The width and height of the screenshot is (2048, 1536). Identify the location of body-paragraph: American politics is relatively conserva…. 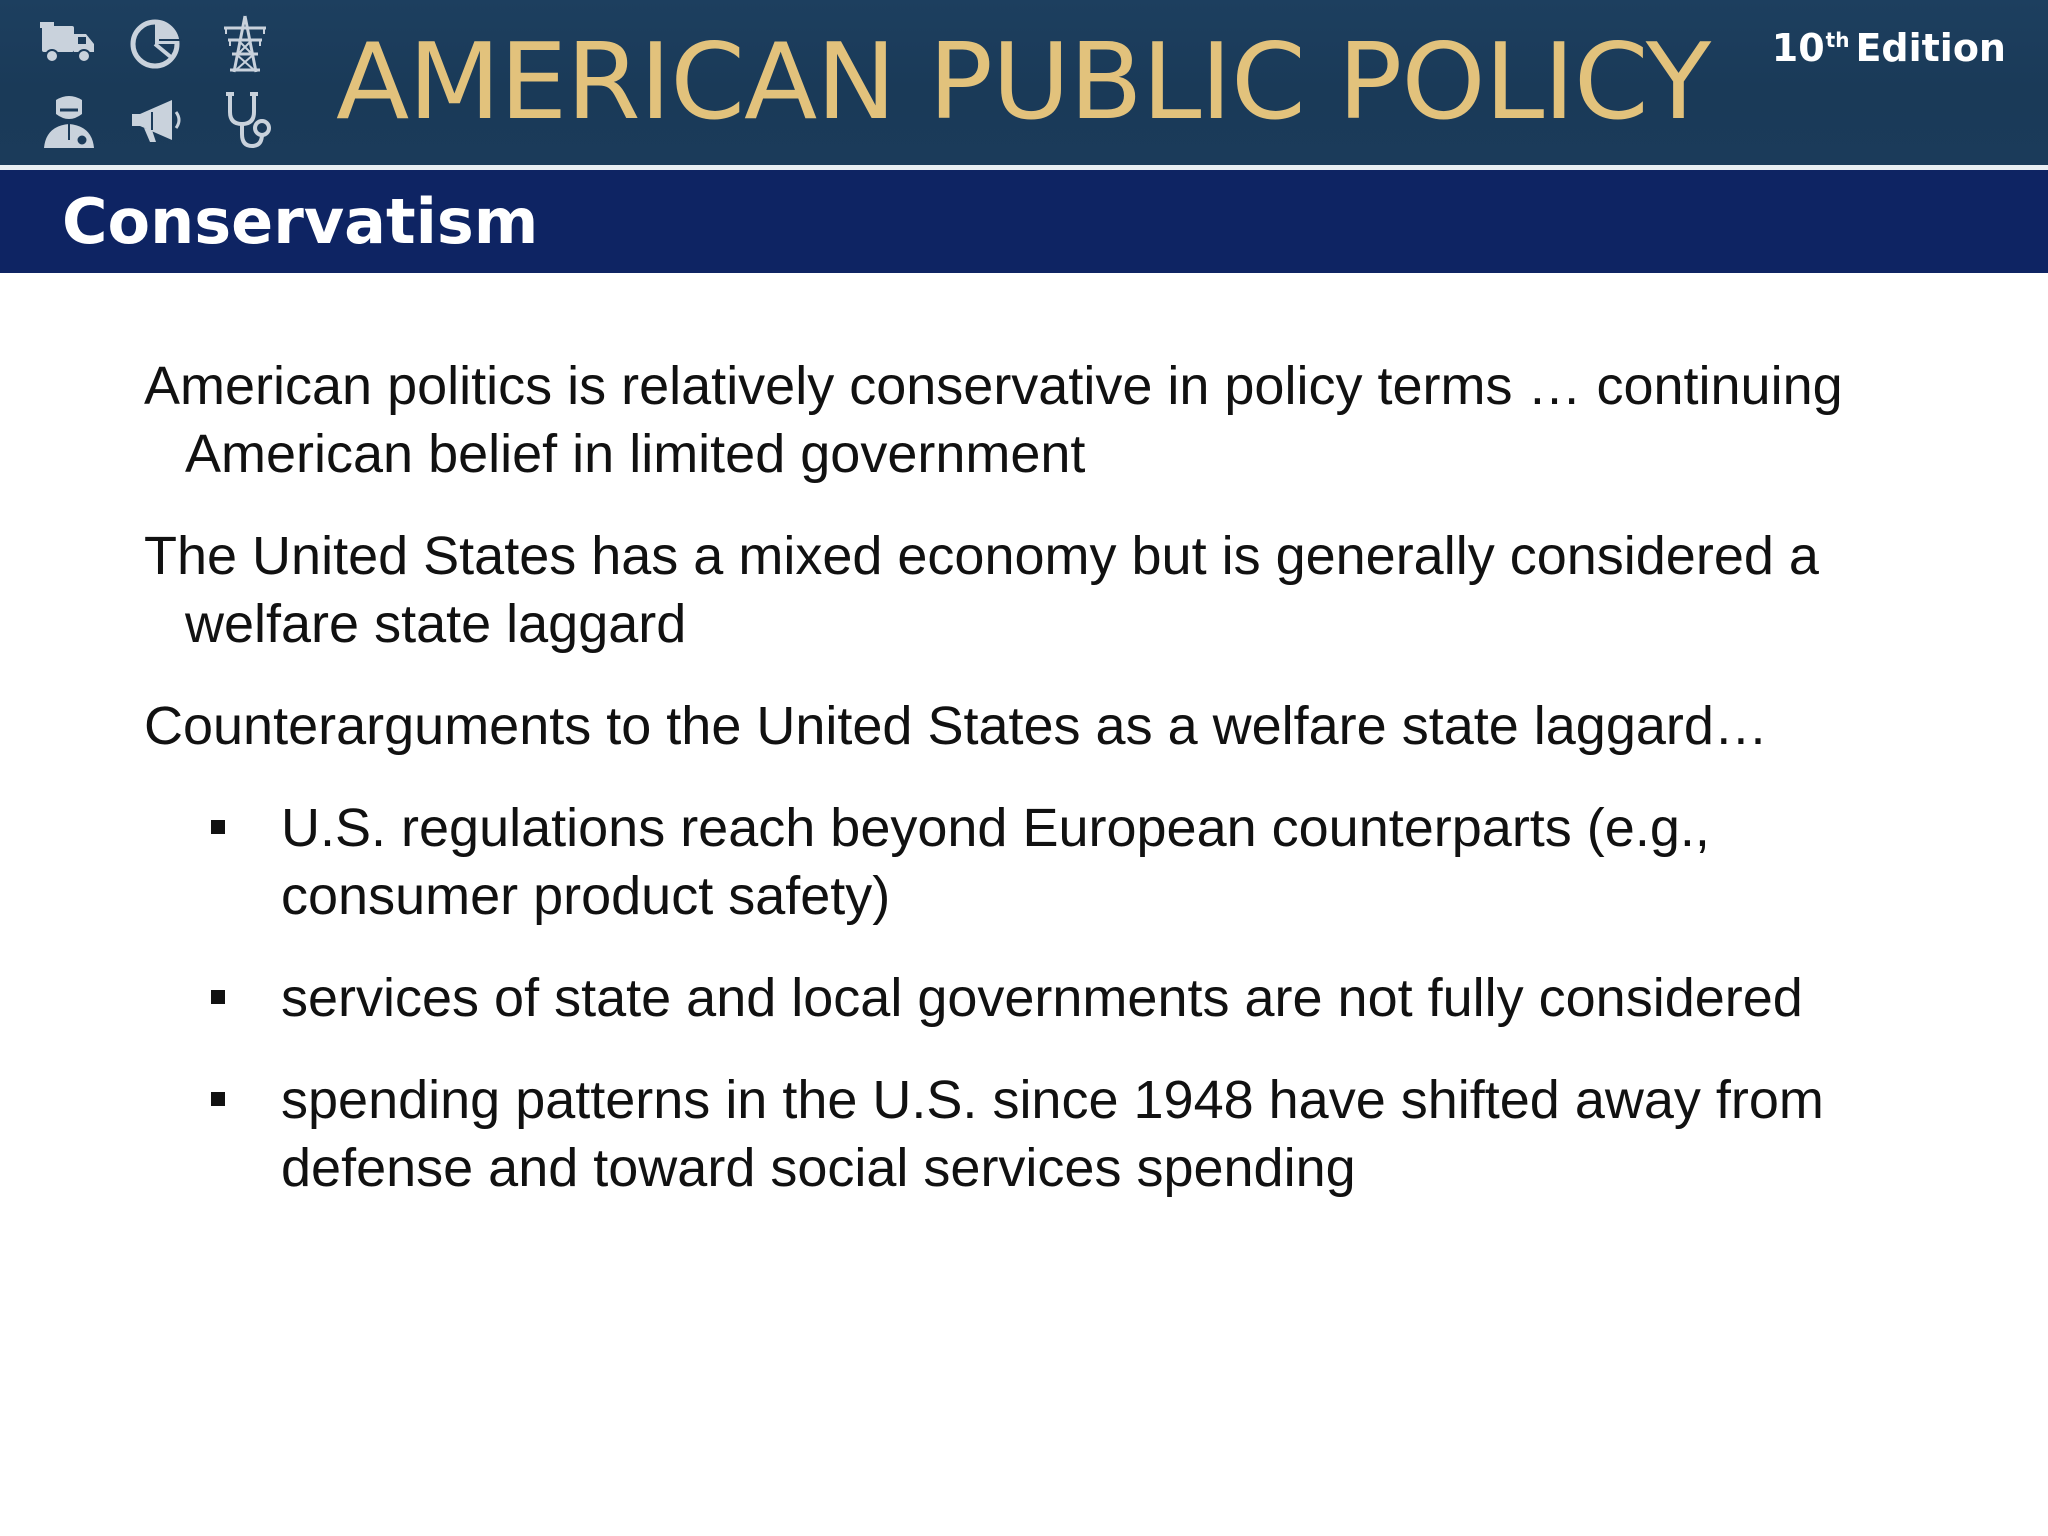
(993, 420).